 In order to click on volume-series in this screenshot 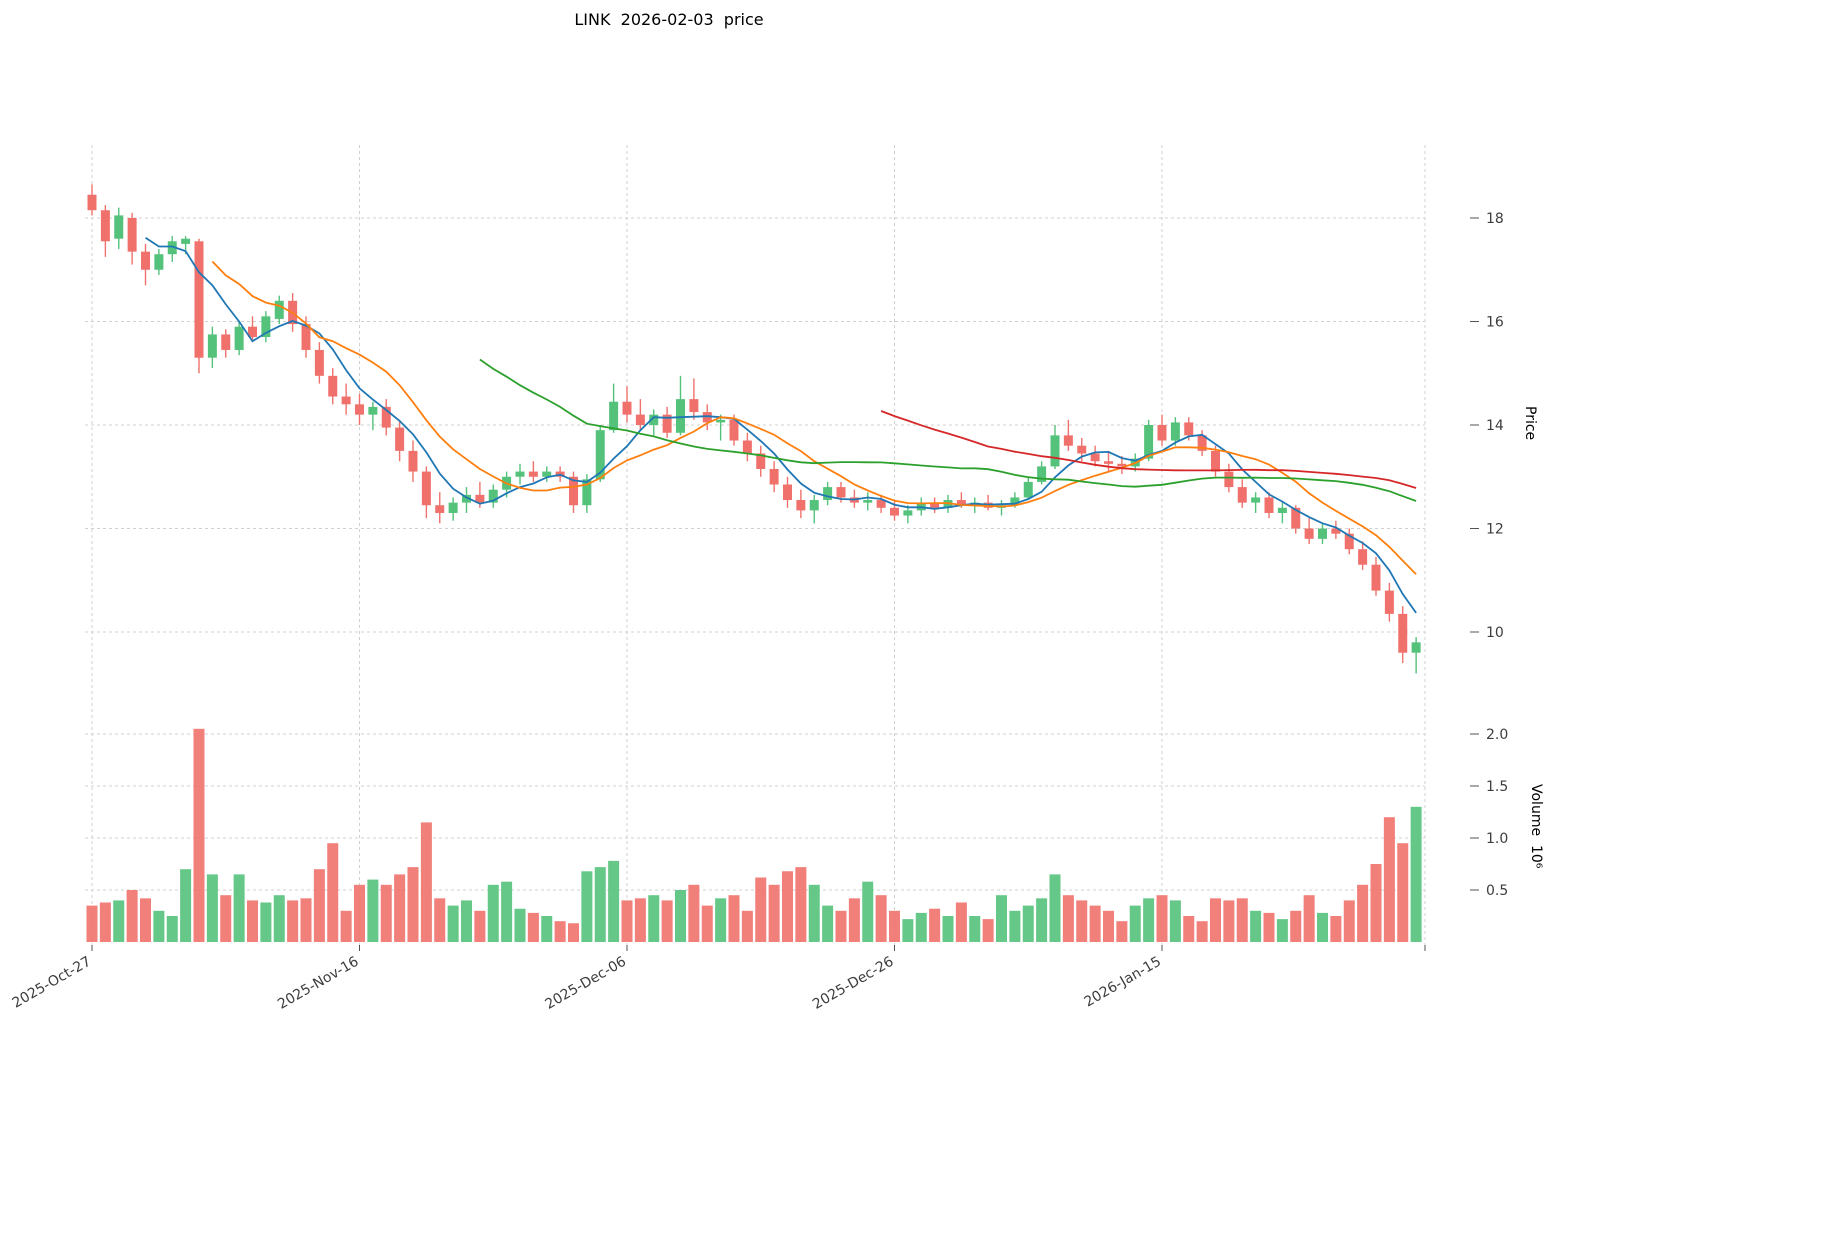, I will do `click(754, 835)`.